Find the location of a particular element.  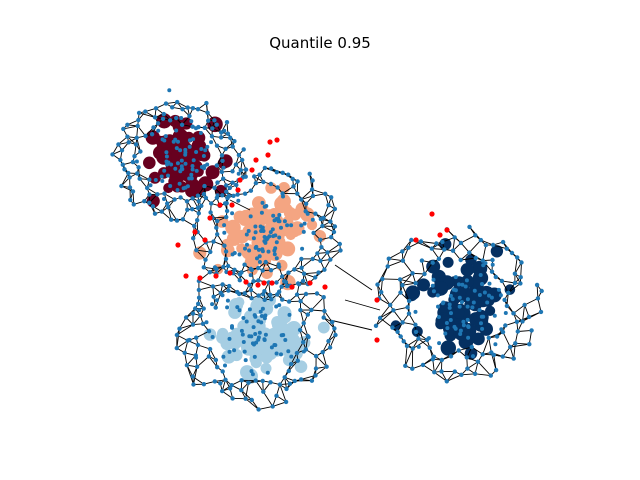

cluster-node-light-blue is located at coordinates (284, 313).